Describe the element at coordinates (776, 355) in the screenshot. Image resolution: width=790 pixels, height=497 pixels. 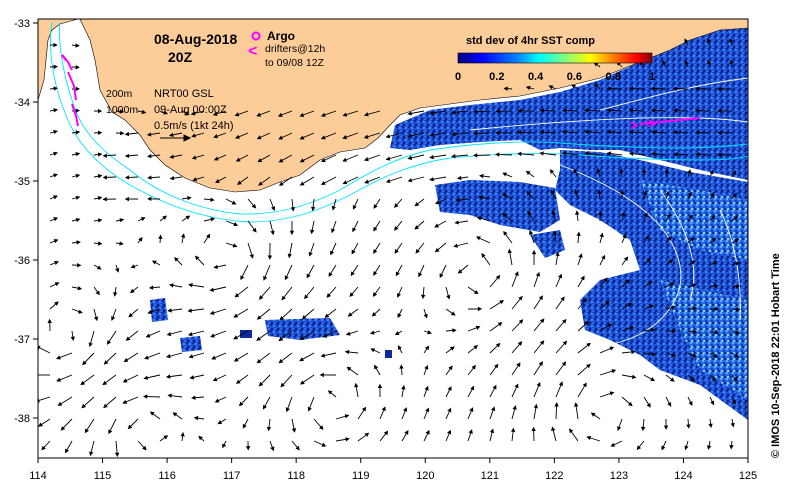
I see `credit-text: © IMOS 10-Sep-2018 22:01 Hobart Time` at that location.